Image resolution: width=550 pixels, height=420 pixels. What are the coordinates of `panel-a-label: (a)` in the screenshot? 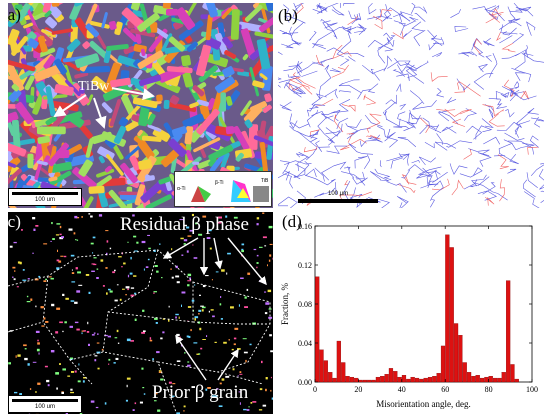 It's located at (14, 14).